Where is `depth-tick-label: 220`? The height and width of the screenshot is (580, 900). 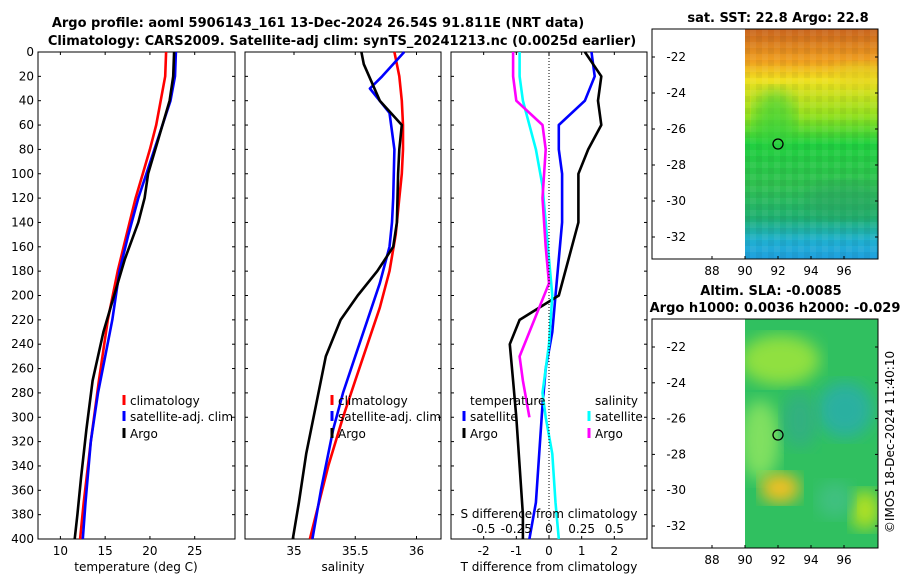 depth-tick-label: 220 is located at coordinates (22, 320).